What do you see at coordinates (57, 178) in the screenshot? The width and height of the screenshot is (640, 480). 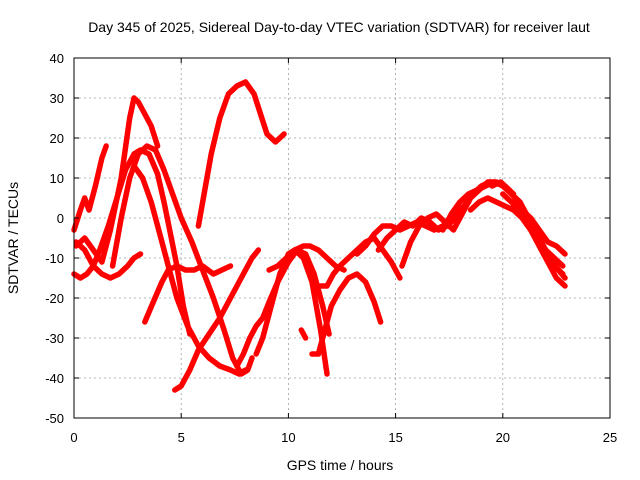 I see `y-tick-label: 10` at bounding box center [57, 178].